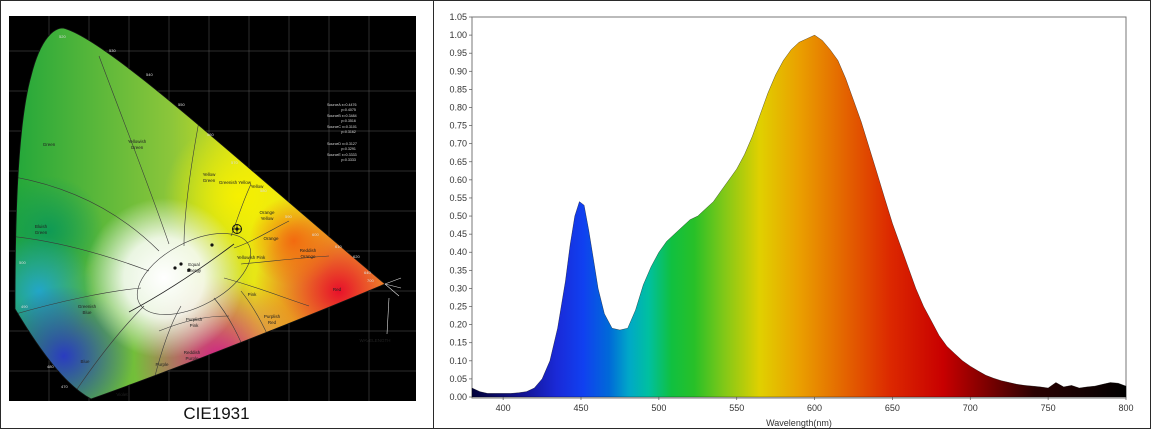 This screenshot has height=429, width=1151. I want to click on cie-source-note: SourceA x=0.4476, so click(341, 105).